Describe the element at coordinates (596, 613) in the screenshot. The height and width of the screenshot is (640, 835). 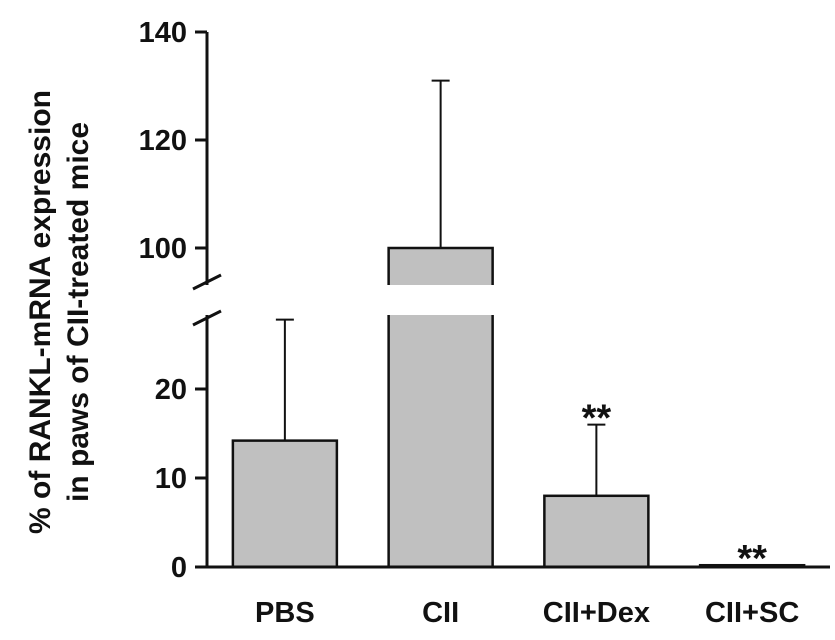
I see `x-tick-label-2: CII+Dex` at that location.